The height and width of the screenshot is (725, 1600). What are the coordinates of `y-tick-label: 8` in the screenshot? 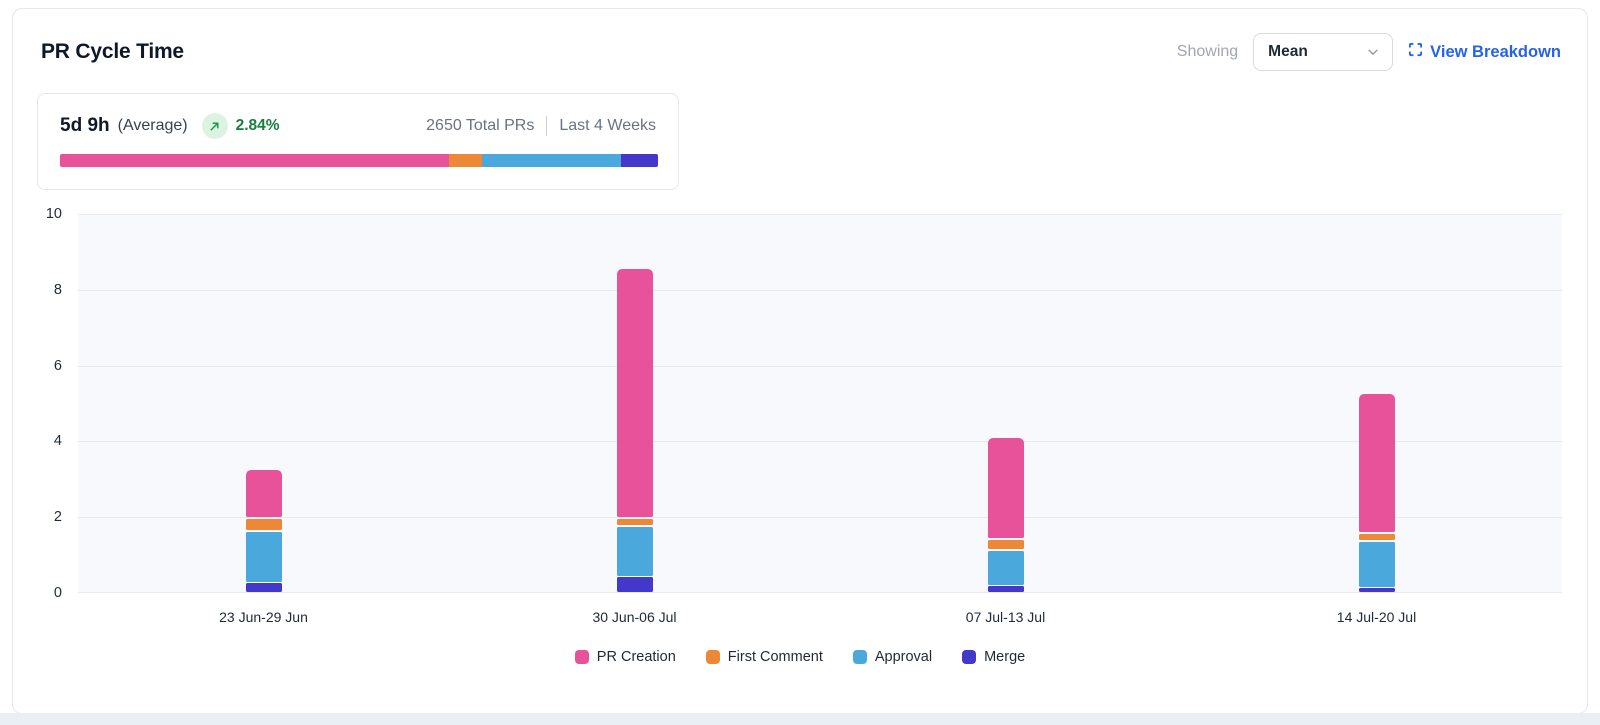 It's located at (57, 289).